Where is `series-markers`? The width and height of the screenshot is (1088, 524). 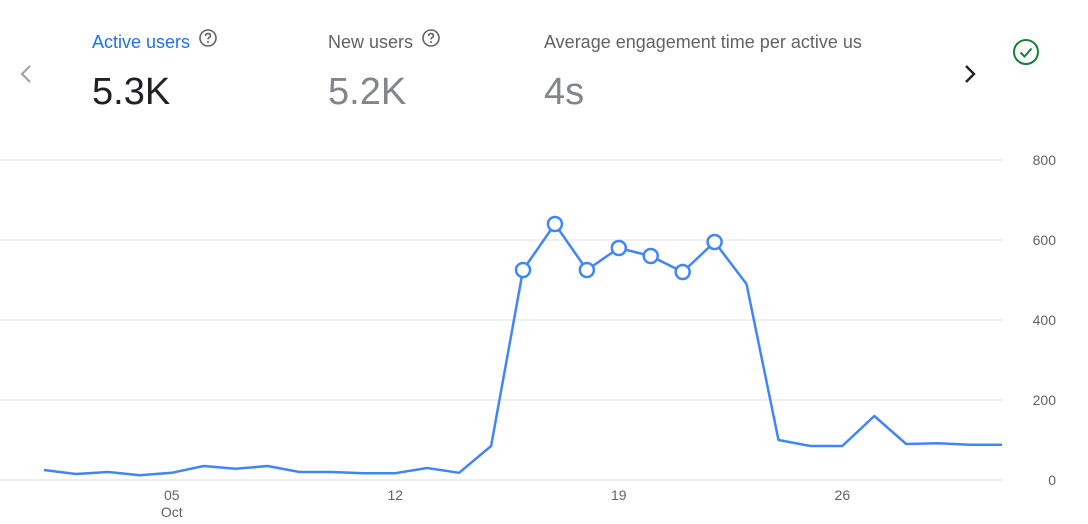
series-markers is located at coordinates (618, 248).